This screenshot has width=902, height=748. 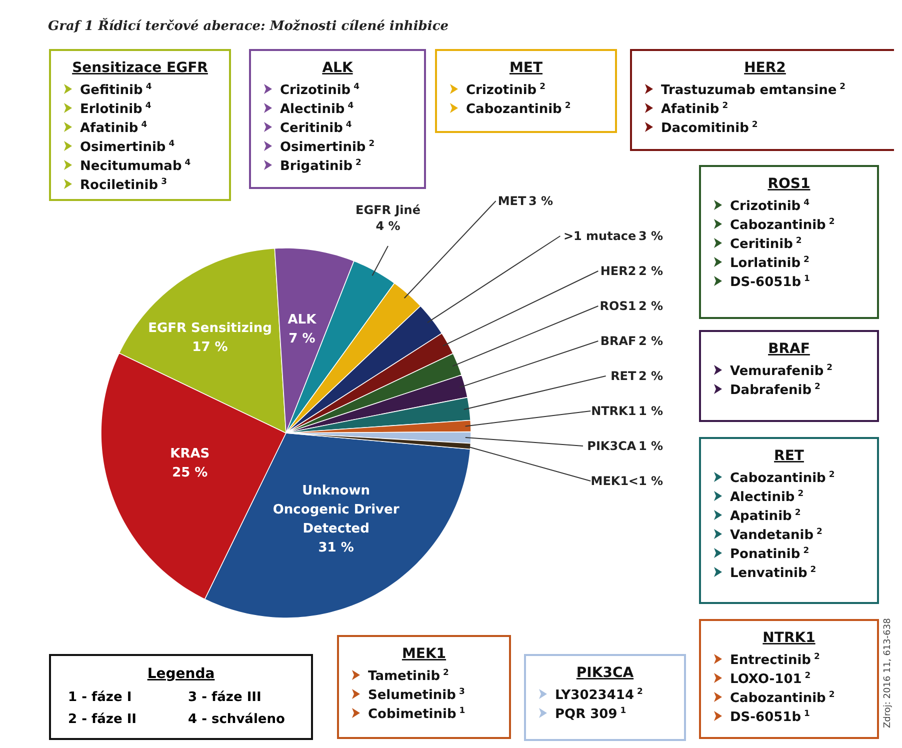 I want to click on slice-label: PIK3CA, so click(x=612, y=446).